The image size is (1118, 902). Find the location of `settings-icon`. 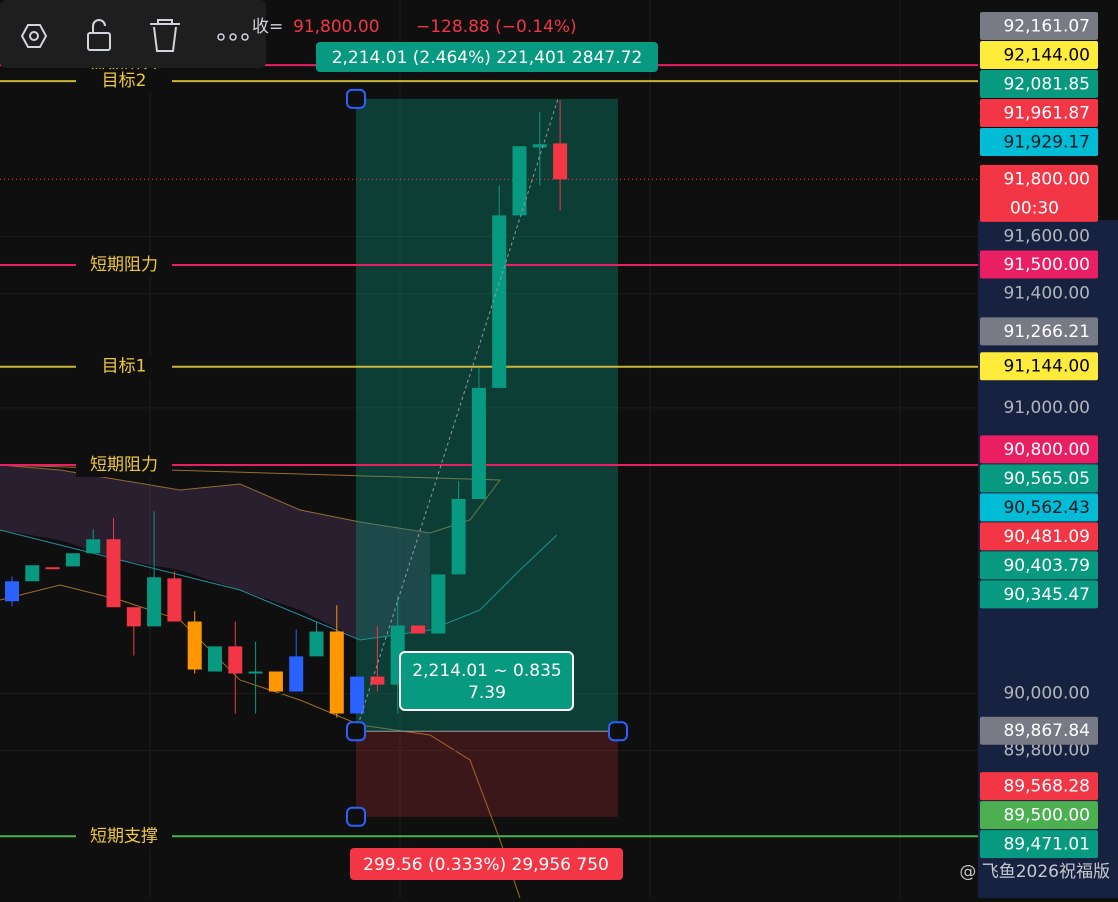

settings-icon is located at coordinates (34, 36).